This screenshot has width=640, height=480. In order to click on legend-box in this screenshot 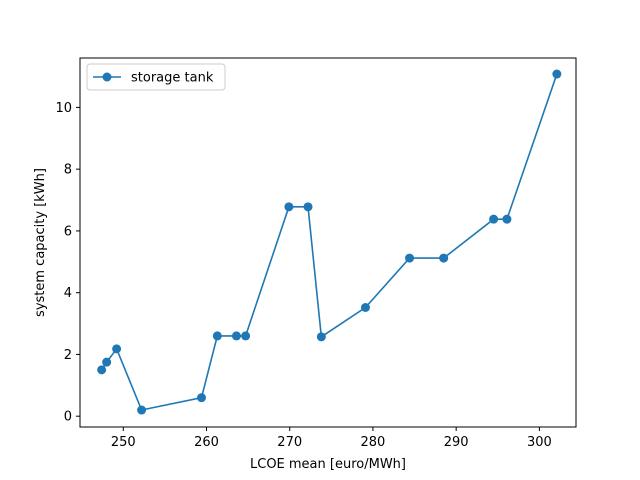, I will do `click(156, 77)`.